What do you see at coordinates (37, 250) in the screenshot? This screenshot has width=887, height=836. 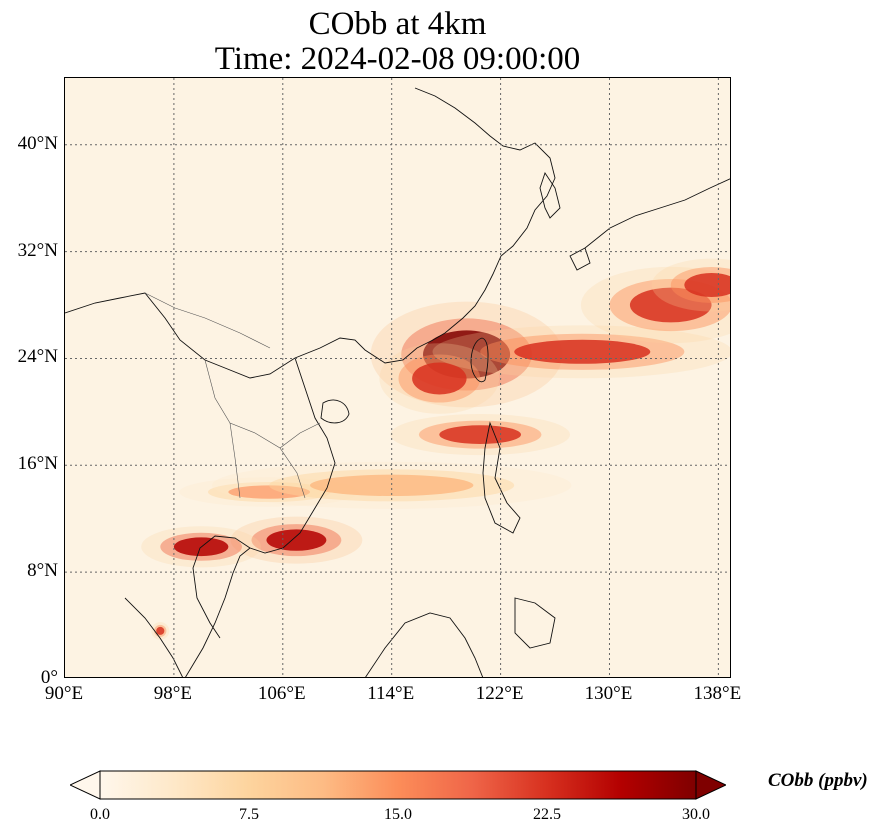 I see `lat-tick-label: 32°N` at bounding box center [37, 250].